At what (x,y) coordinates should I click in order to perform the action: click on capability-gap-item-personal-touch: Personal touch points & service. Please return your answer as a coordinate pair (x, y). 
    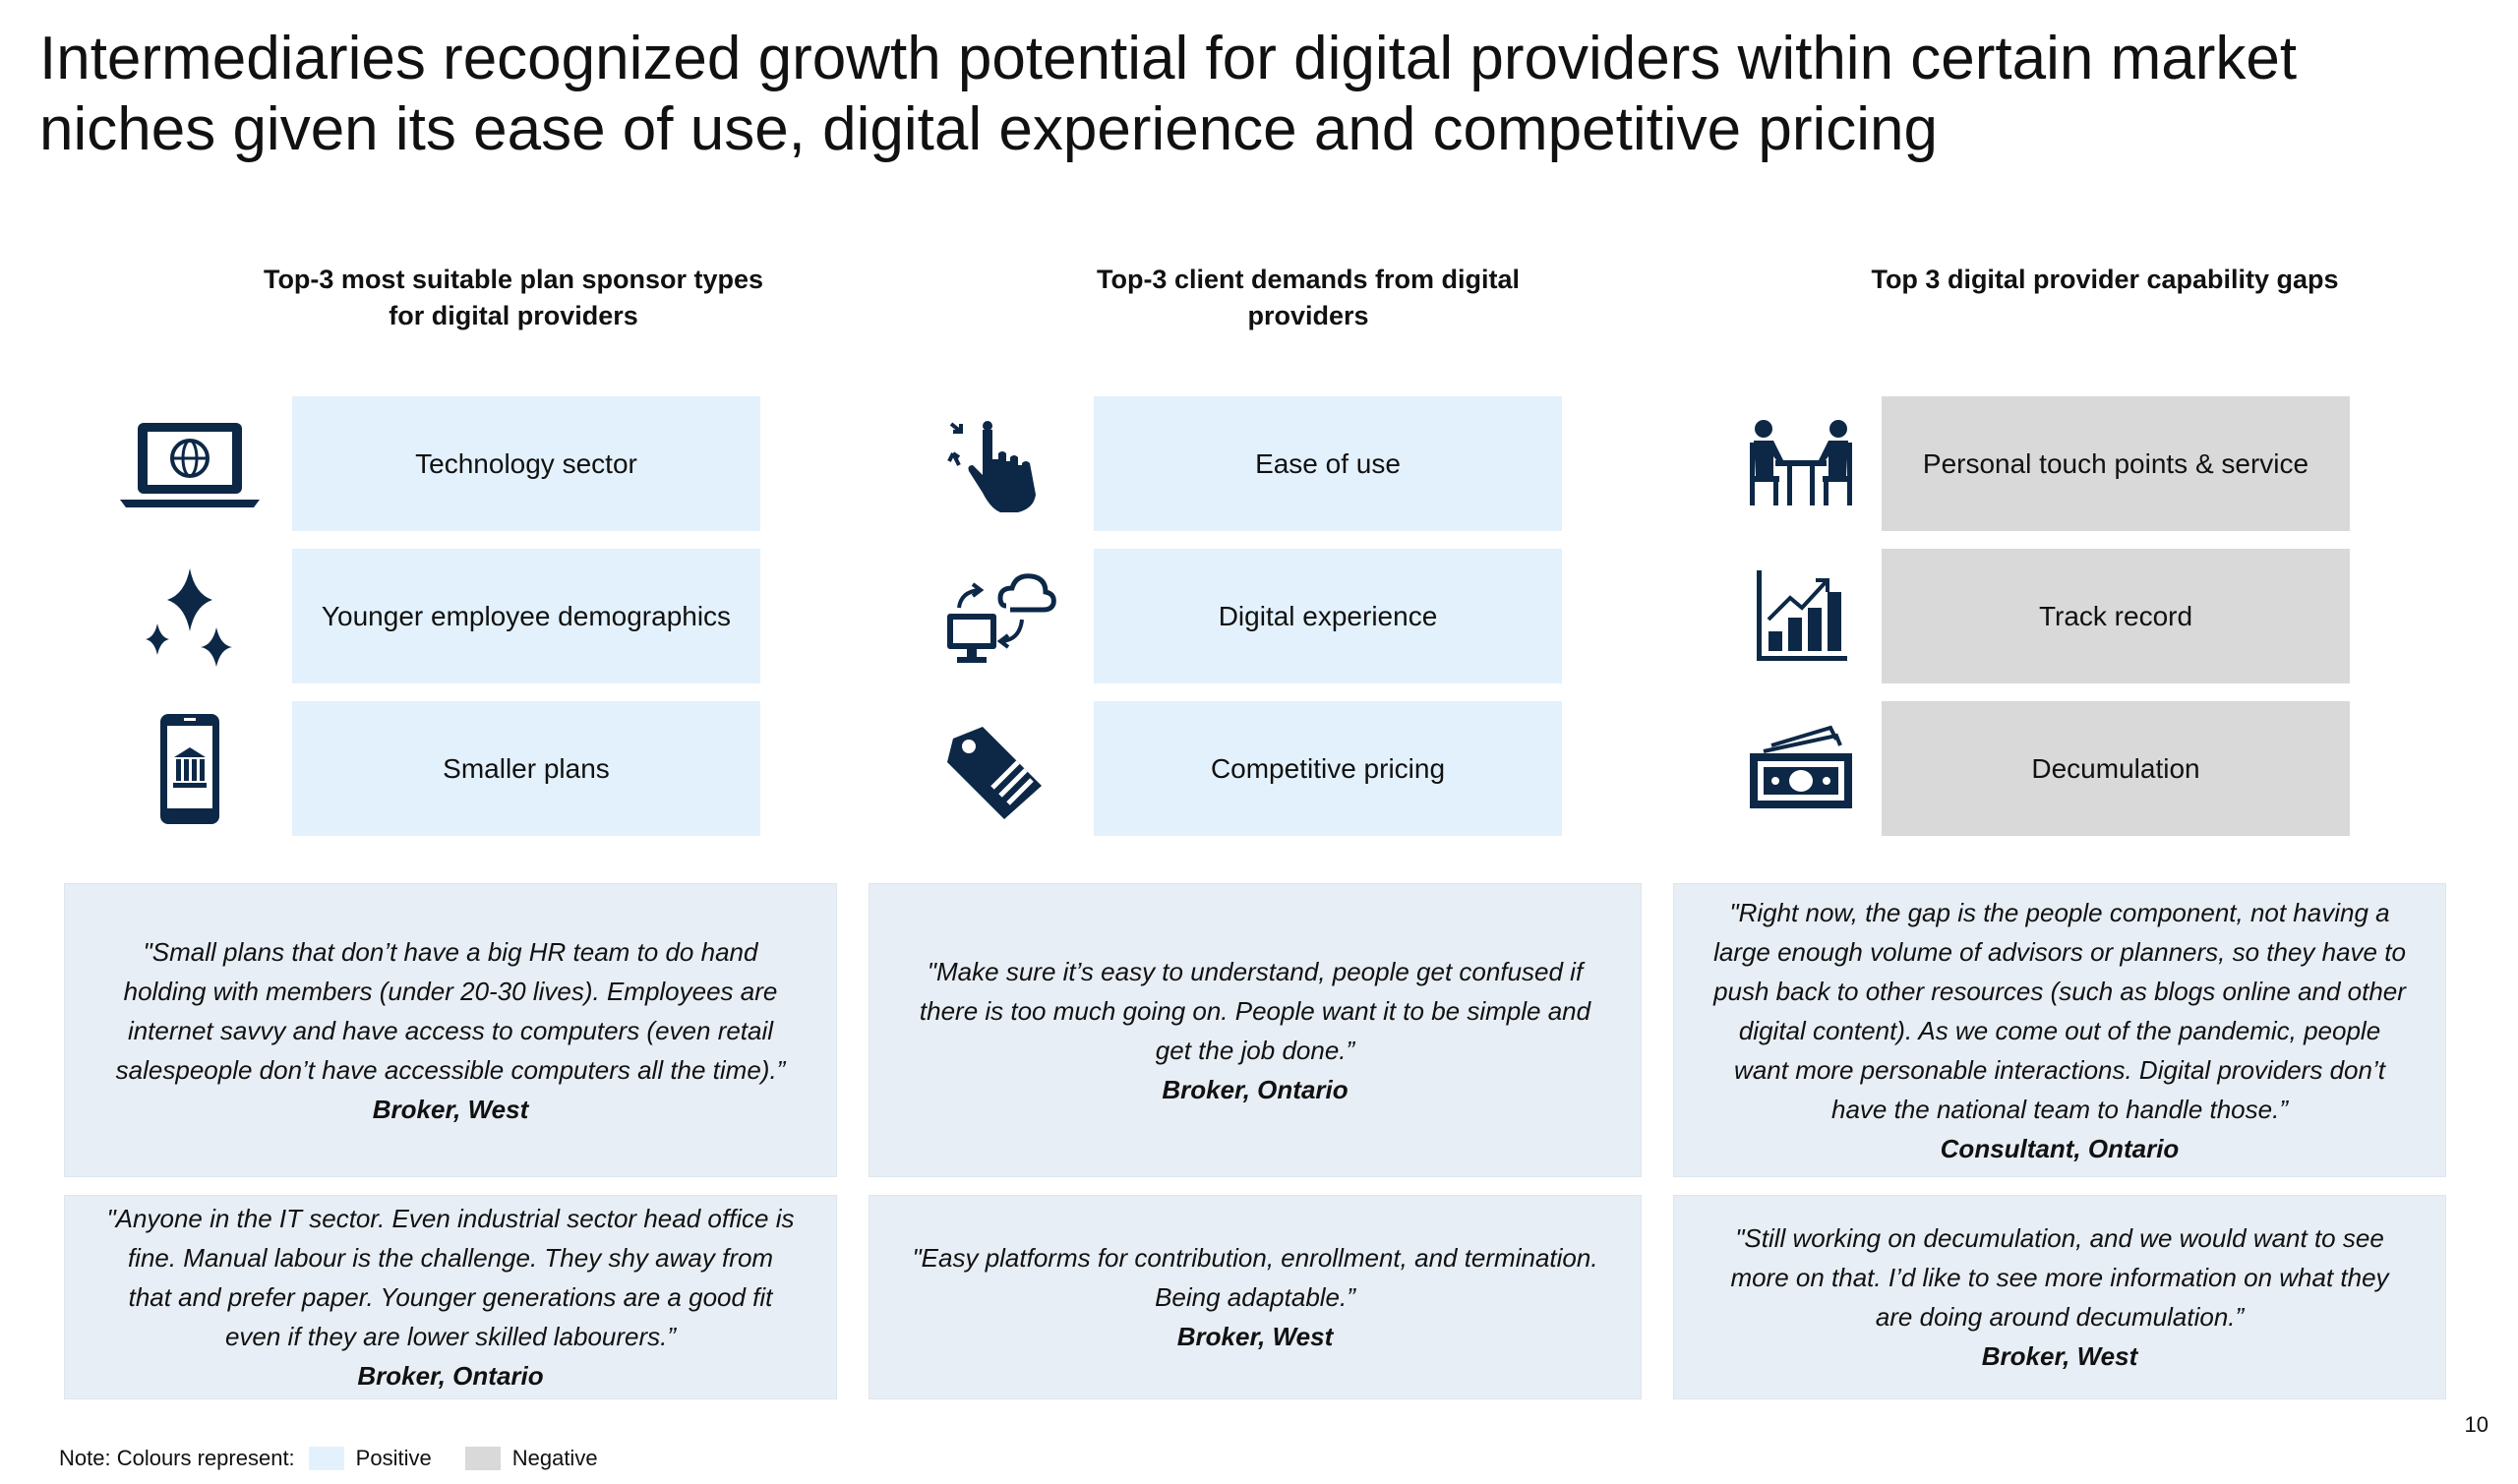
    Looking at the image, I should click on (2116, 464).